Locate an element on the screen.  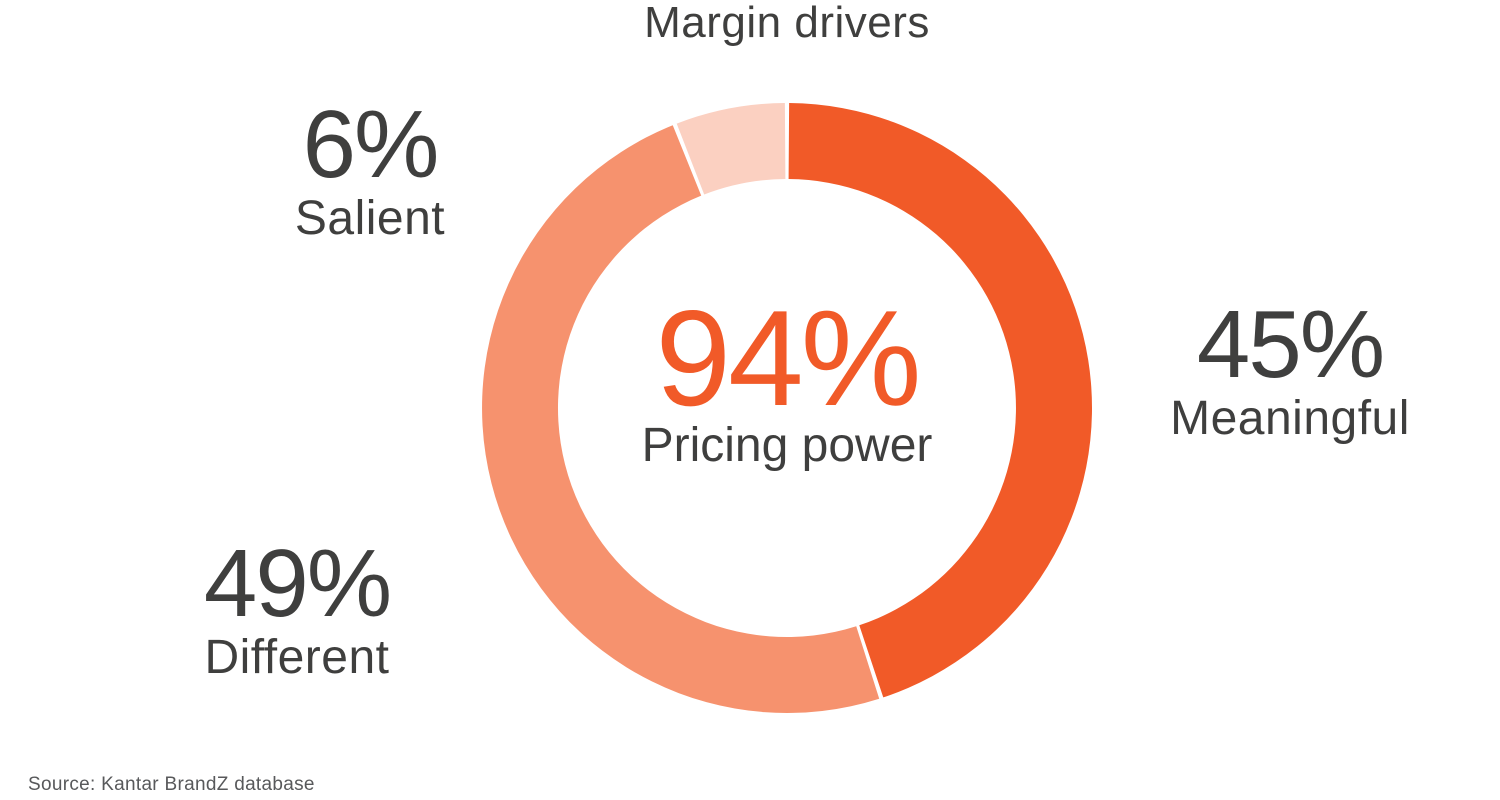
source-note: Source: Kantar BrandZ database is located at coordinates (171, 784).